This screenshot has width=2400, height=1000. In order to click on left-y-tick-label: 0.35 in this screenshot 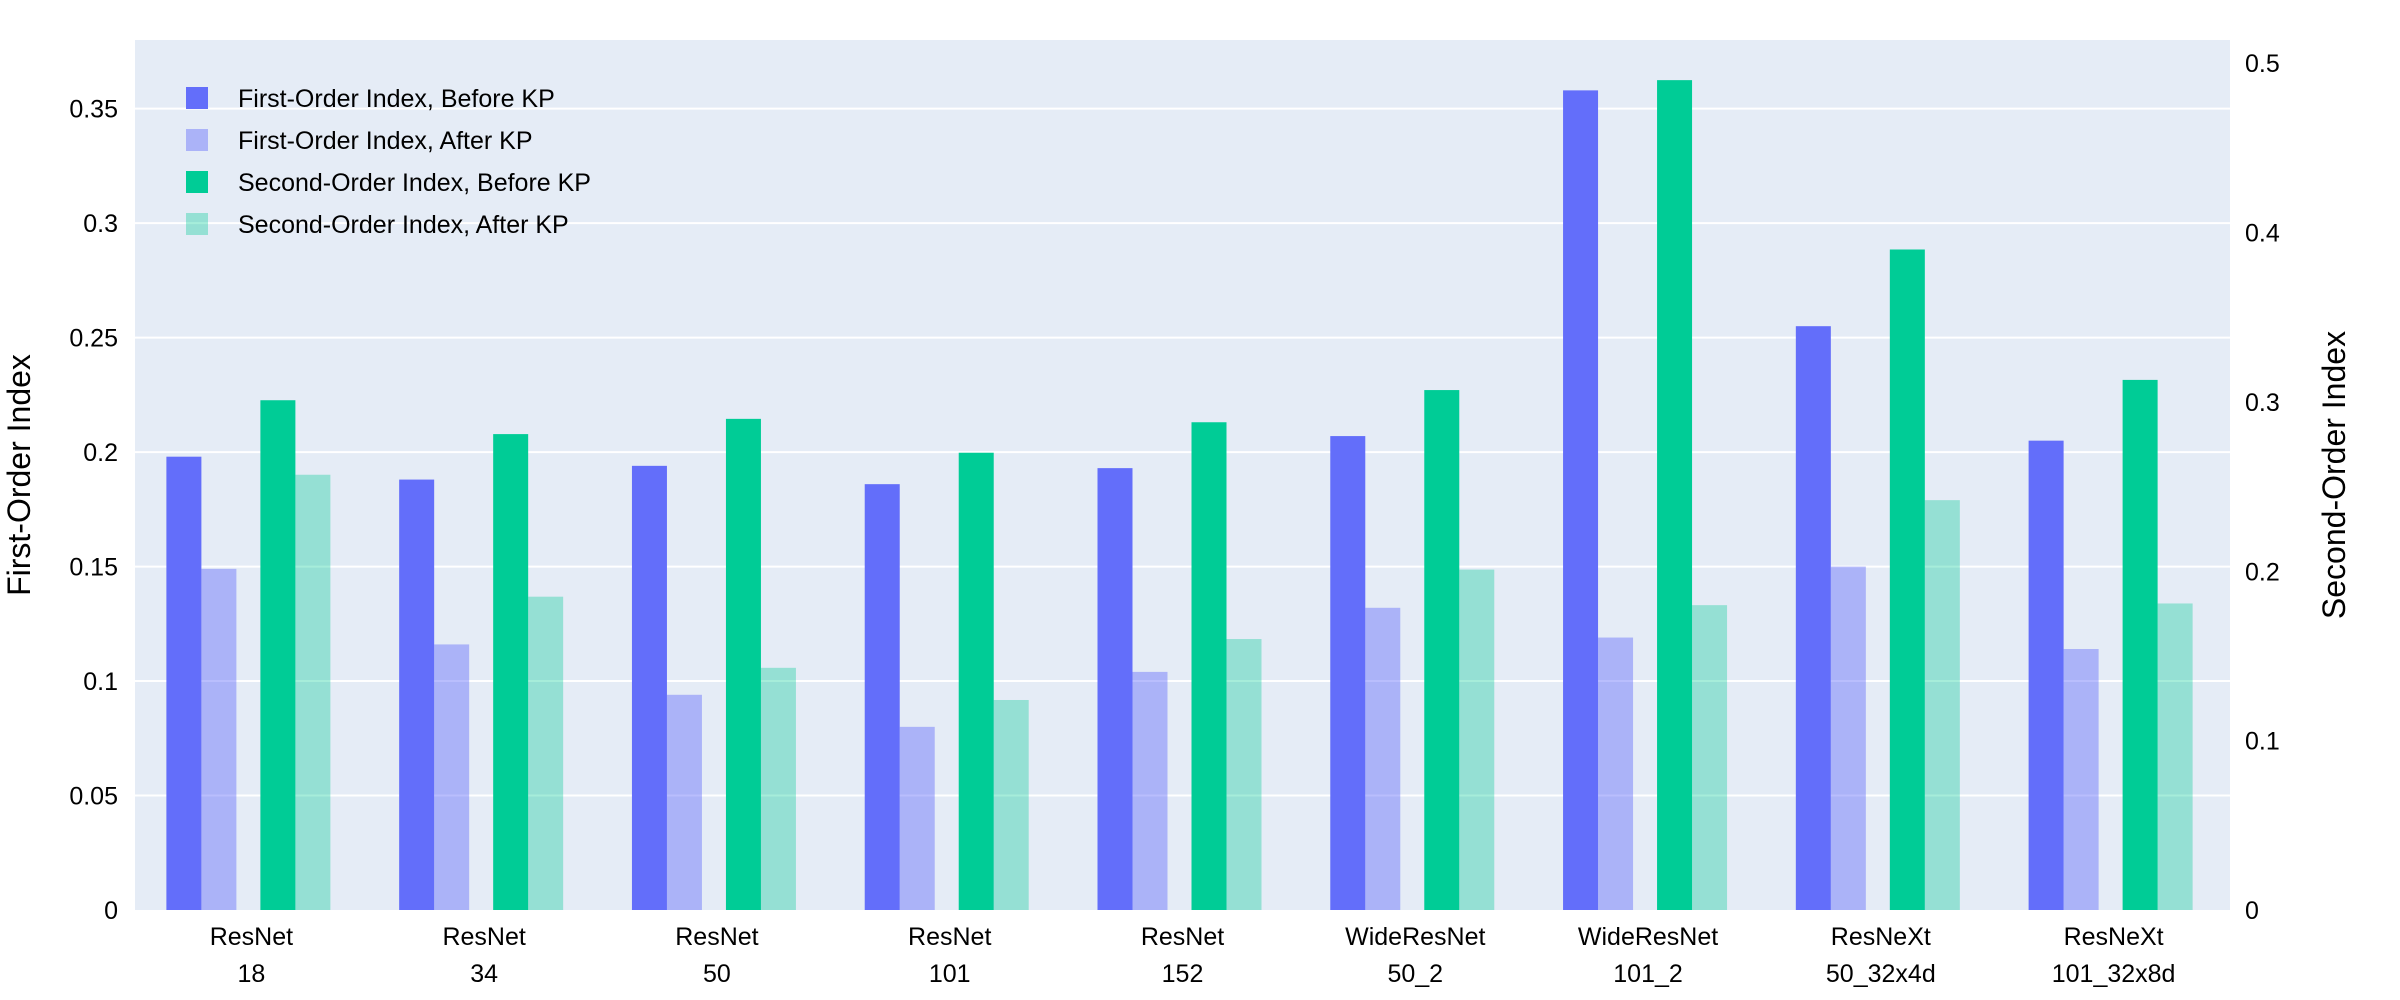, I will do `click(93, 110)`.